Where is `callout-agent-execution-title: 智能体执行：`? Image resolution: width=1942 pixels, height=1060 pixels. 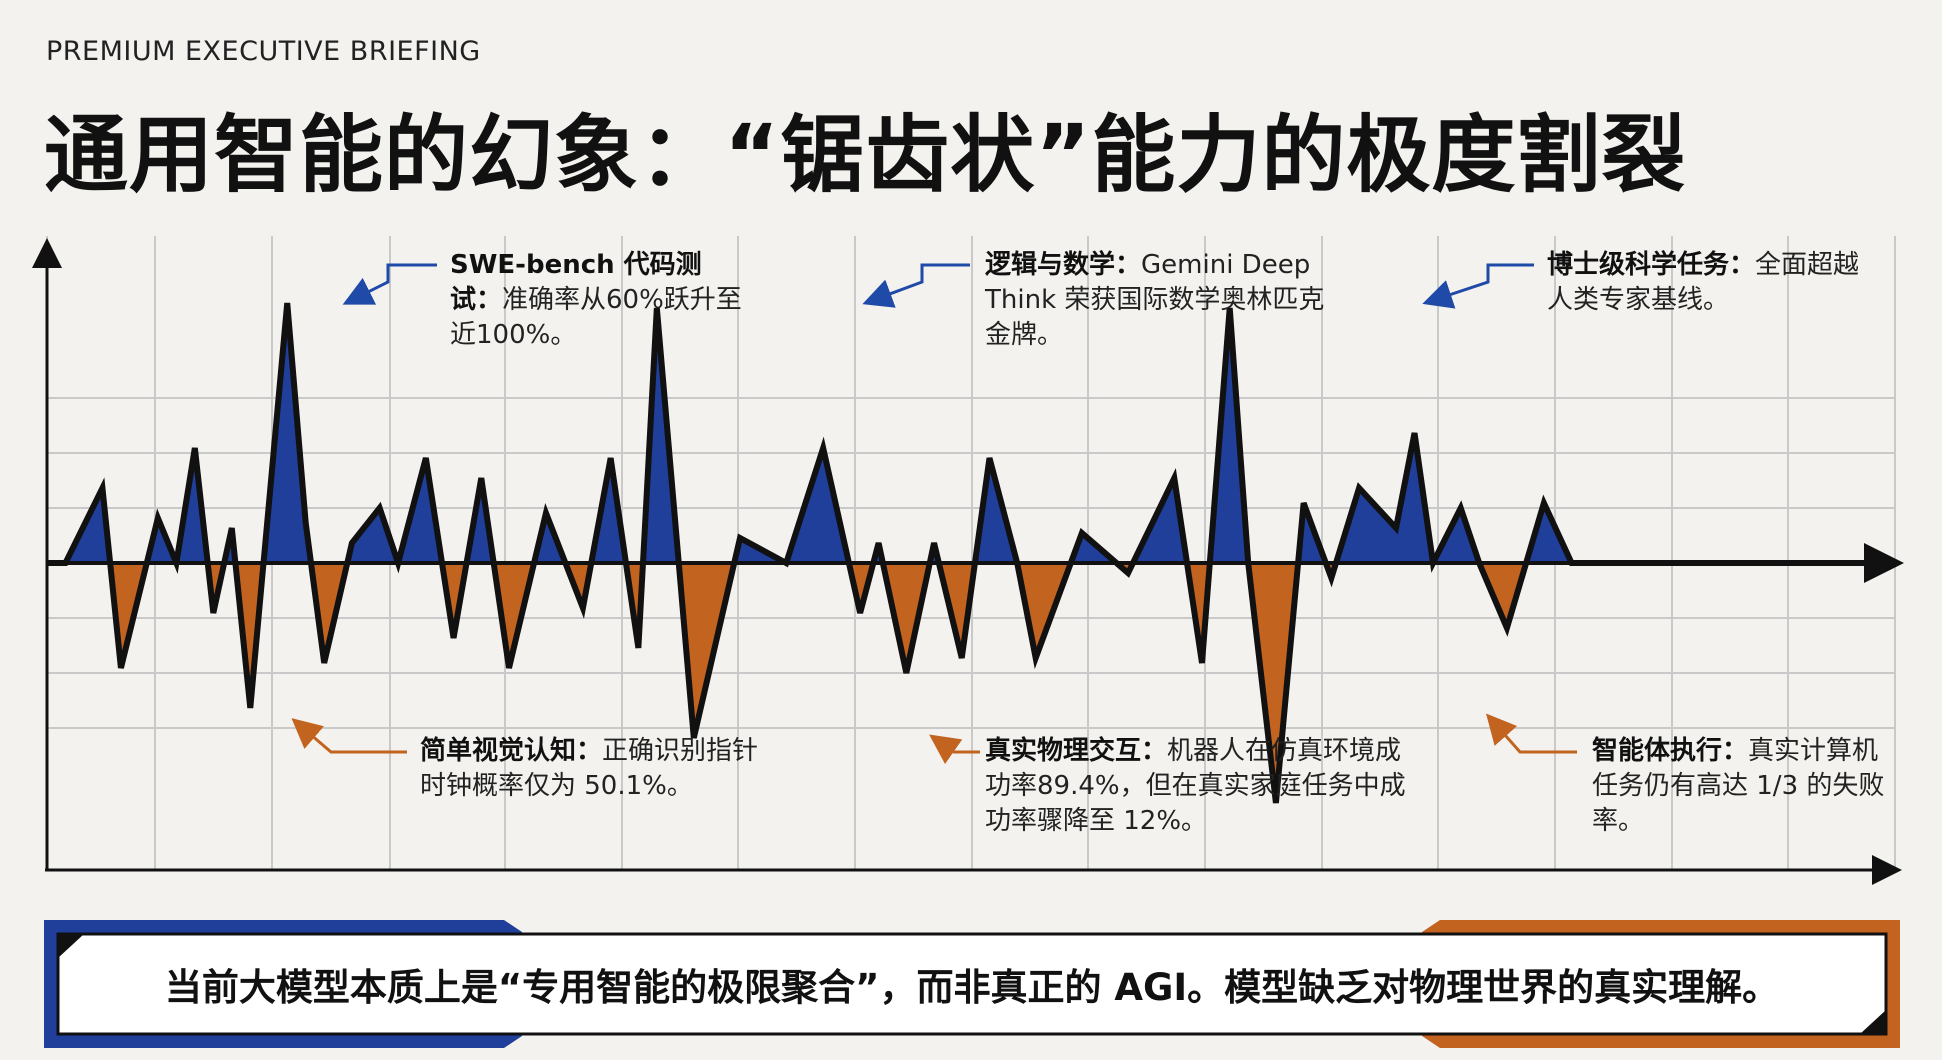 callout-agent-execution-title: 智能体执行： is located at coordinates (1670, 751).